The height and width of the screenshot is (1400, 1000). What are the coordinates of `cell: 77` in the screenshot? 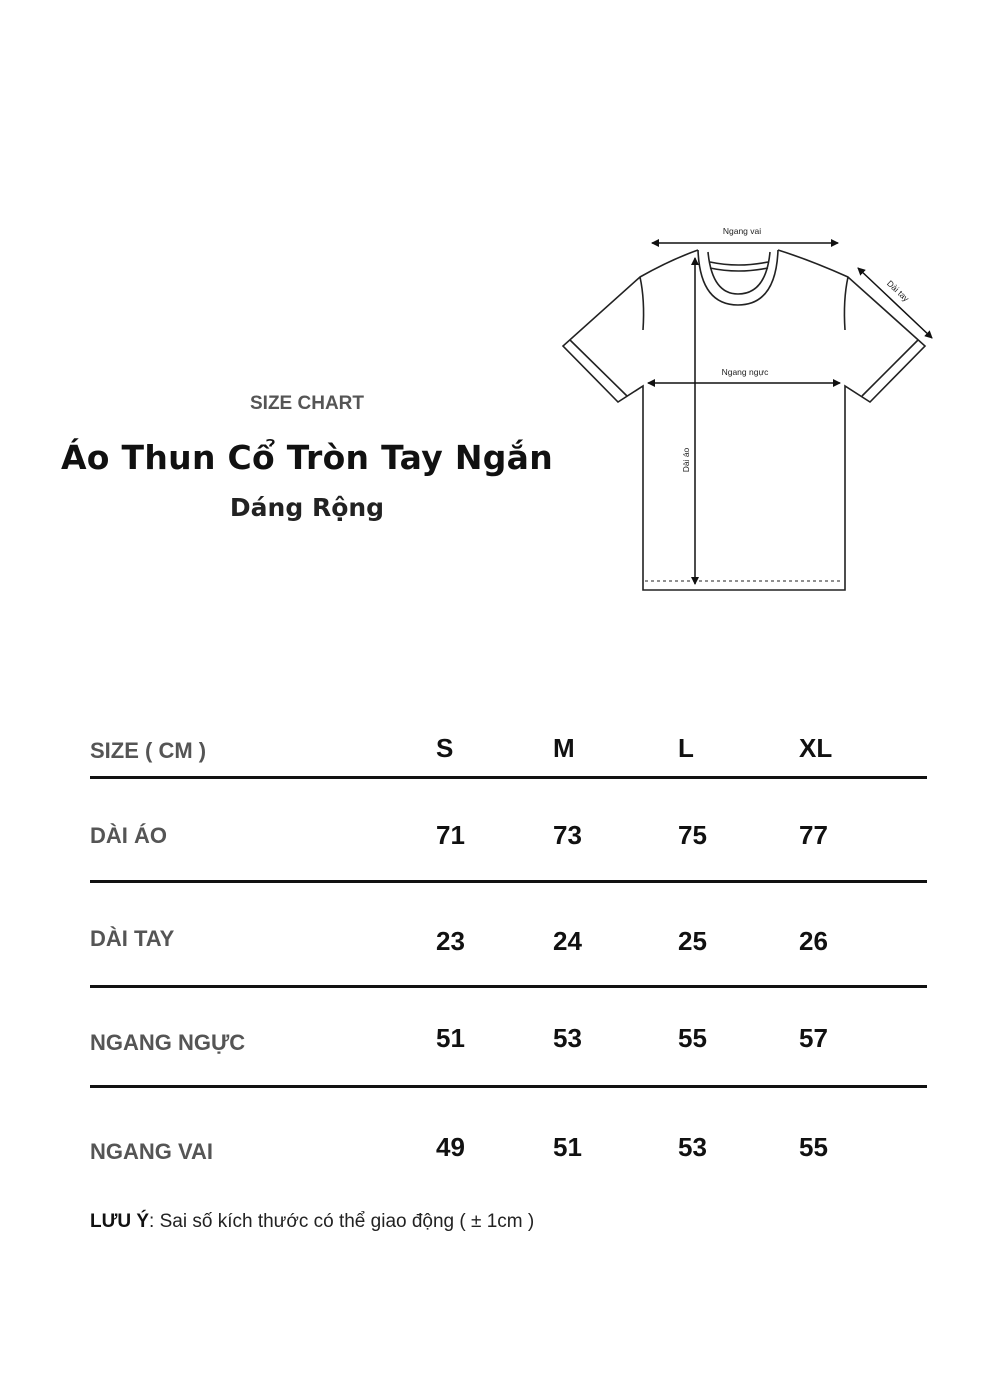 It's located at (813, 835).